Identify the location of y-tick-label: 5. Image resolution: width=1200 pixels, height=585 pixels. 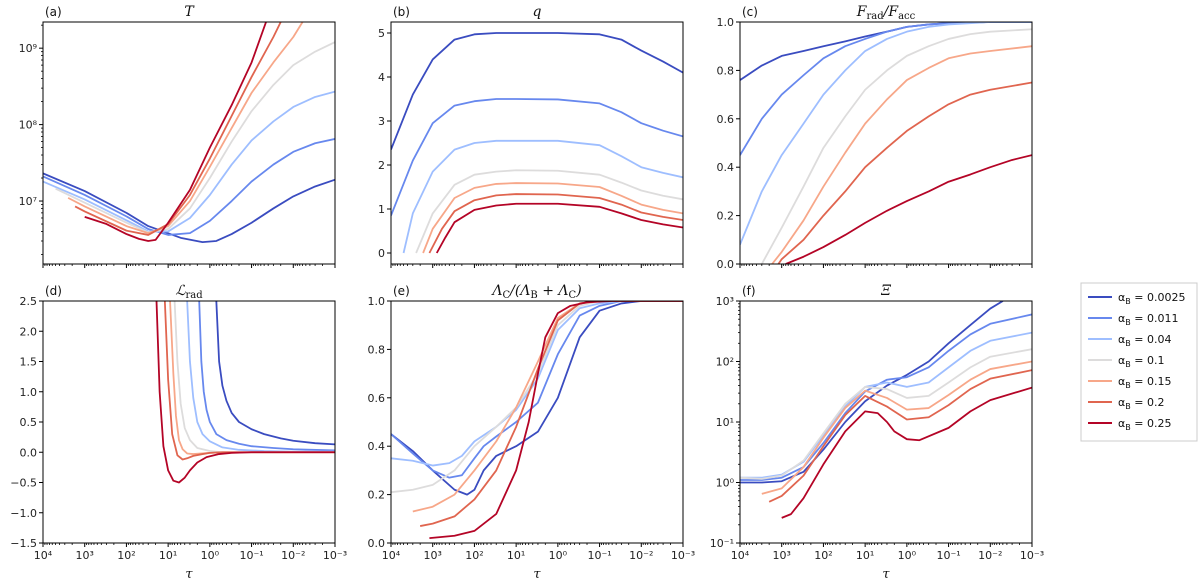
(381, 33).